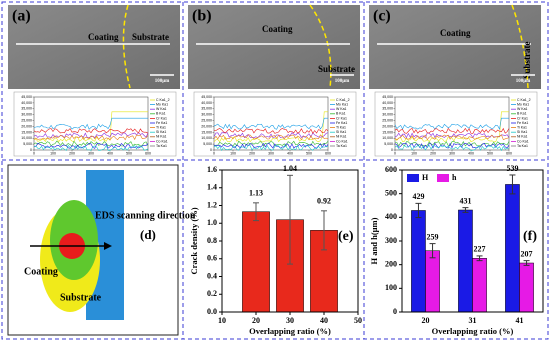  Describe the element at coordinates (212, 275) in the screenshot. I see `y-tick-label: 0.4` at that location.